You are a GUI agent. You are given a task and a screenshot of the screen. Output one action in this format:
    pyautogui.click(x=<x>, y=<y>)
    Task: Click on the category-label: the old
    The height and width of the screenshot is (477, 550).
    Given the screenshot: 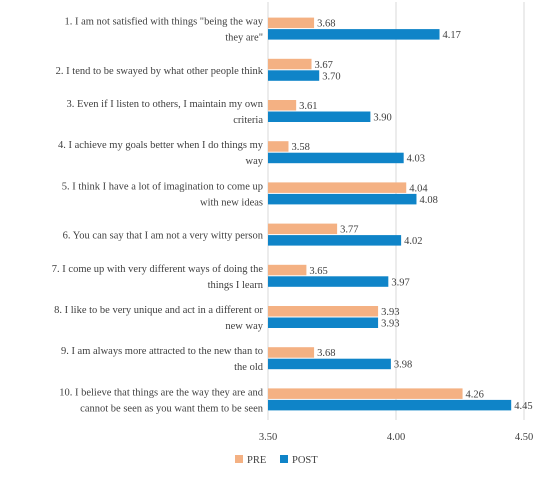 What is the action you would take?
    pyautogui.click(x=249, y=367)
    